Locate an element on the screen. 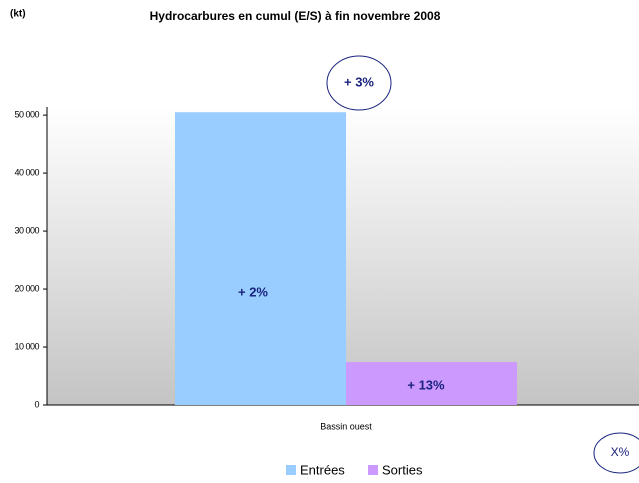  y-tick-label: 30 000 is located at coordinates (26, 230).